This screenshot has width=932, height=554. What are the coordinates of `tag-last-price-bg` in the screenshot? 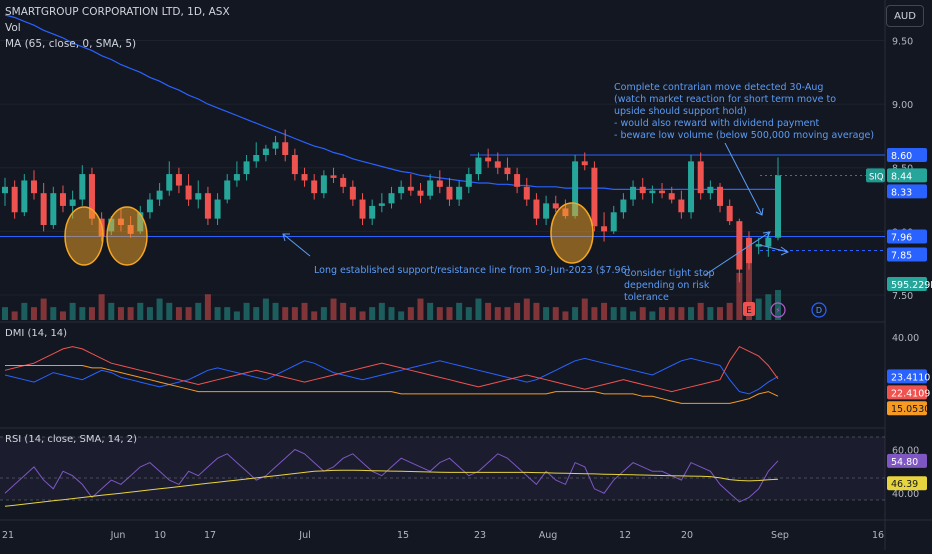 It's located at (907, 175).